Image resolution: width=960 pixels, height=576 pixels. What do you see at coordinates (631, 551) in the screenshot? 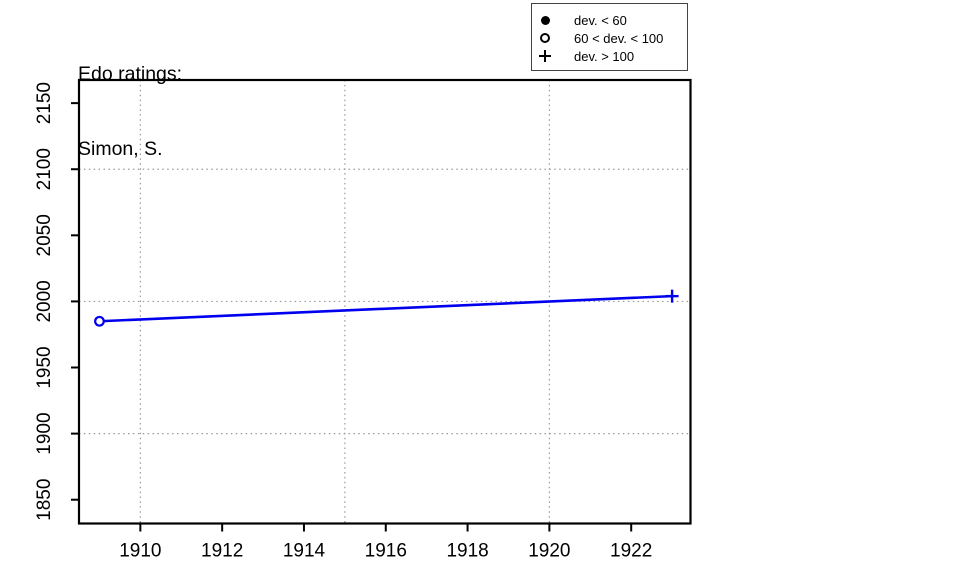
I see `x-axis-tick-label: 1922` at bounding box center [631, 551].